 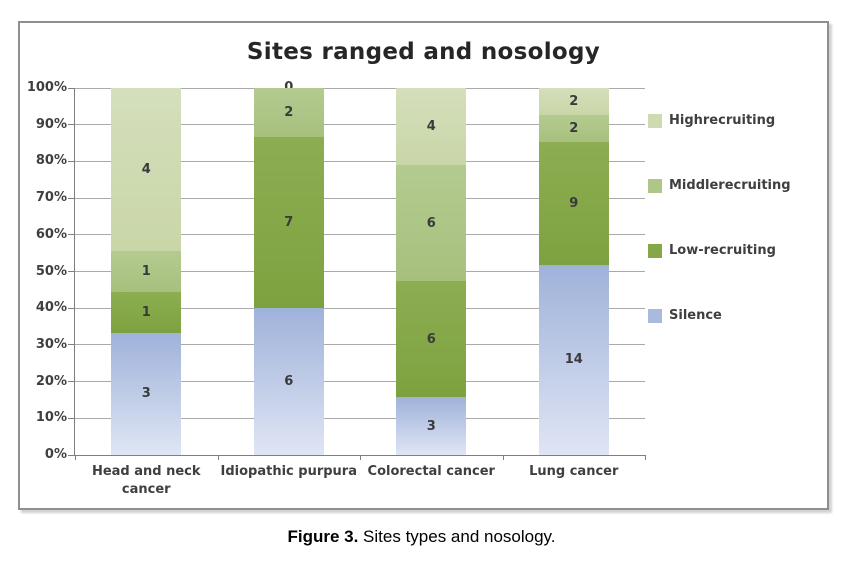 I want to click on bar-value-label: 9, so click(x=574, y=204).